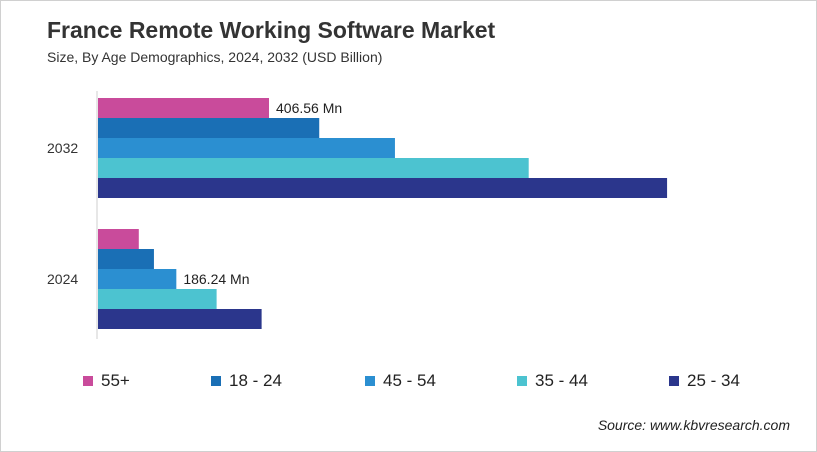 Image resolution: width=817 pixels, height=452 pixels. I want to click on legend-label: 18 - 24, so click(255, 380).